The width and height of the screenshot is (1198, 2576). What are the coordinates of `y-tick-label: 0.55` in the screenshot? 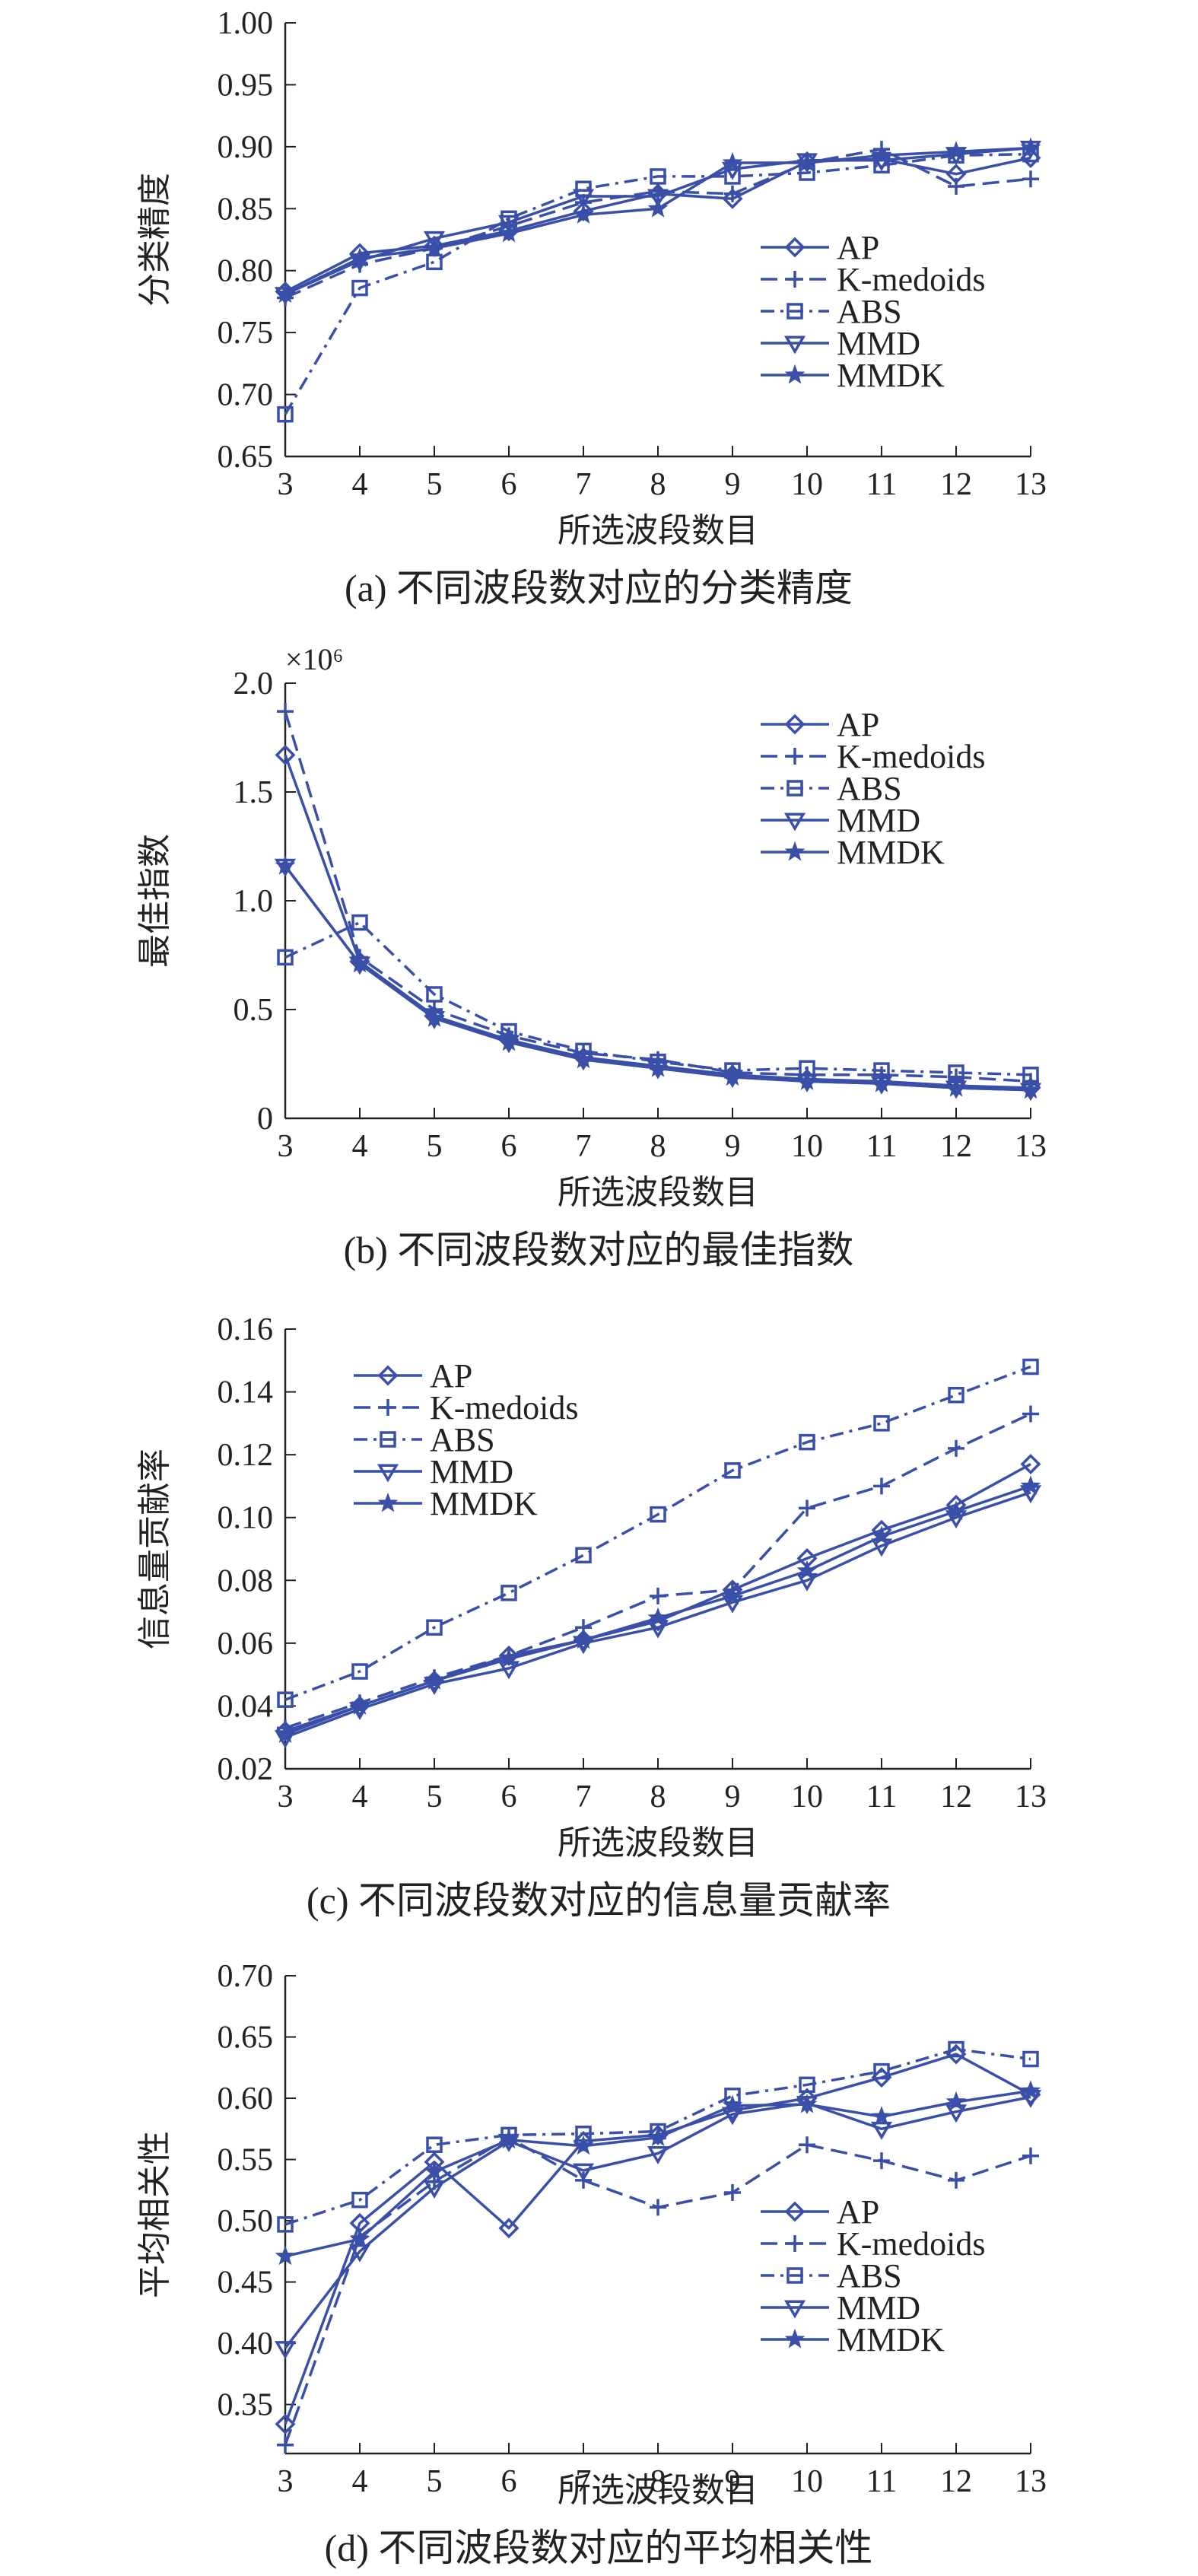 It's located at (246, 2160).